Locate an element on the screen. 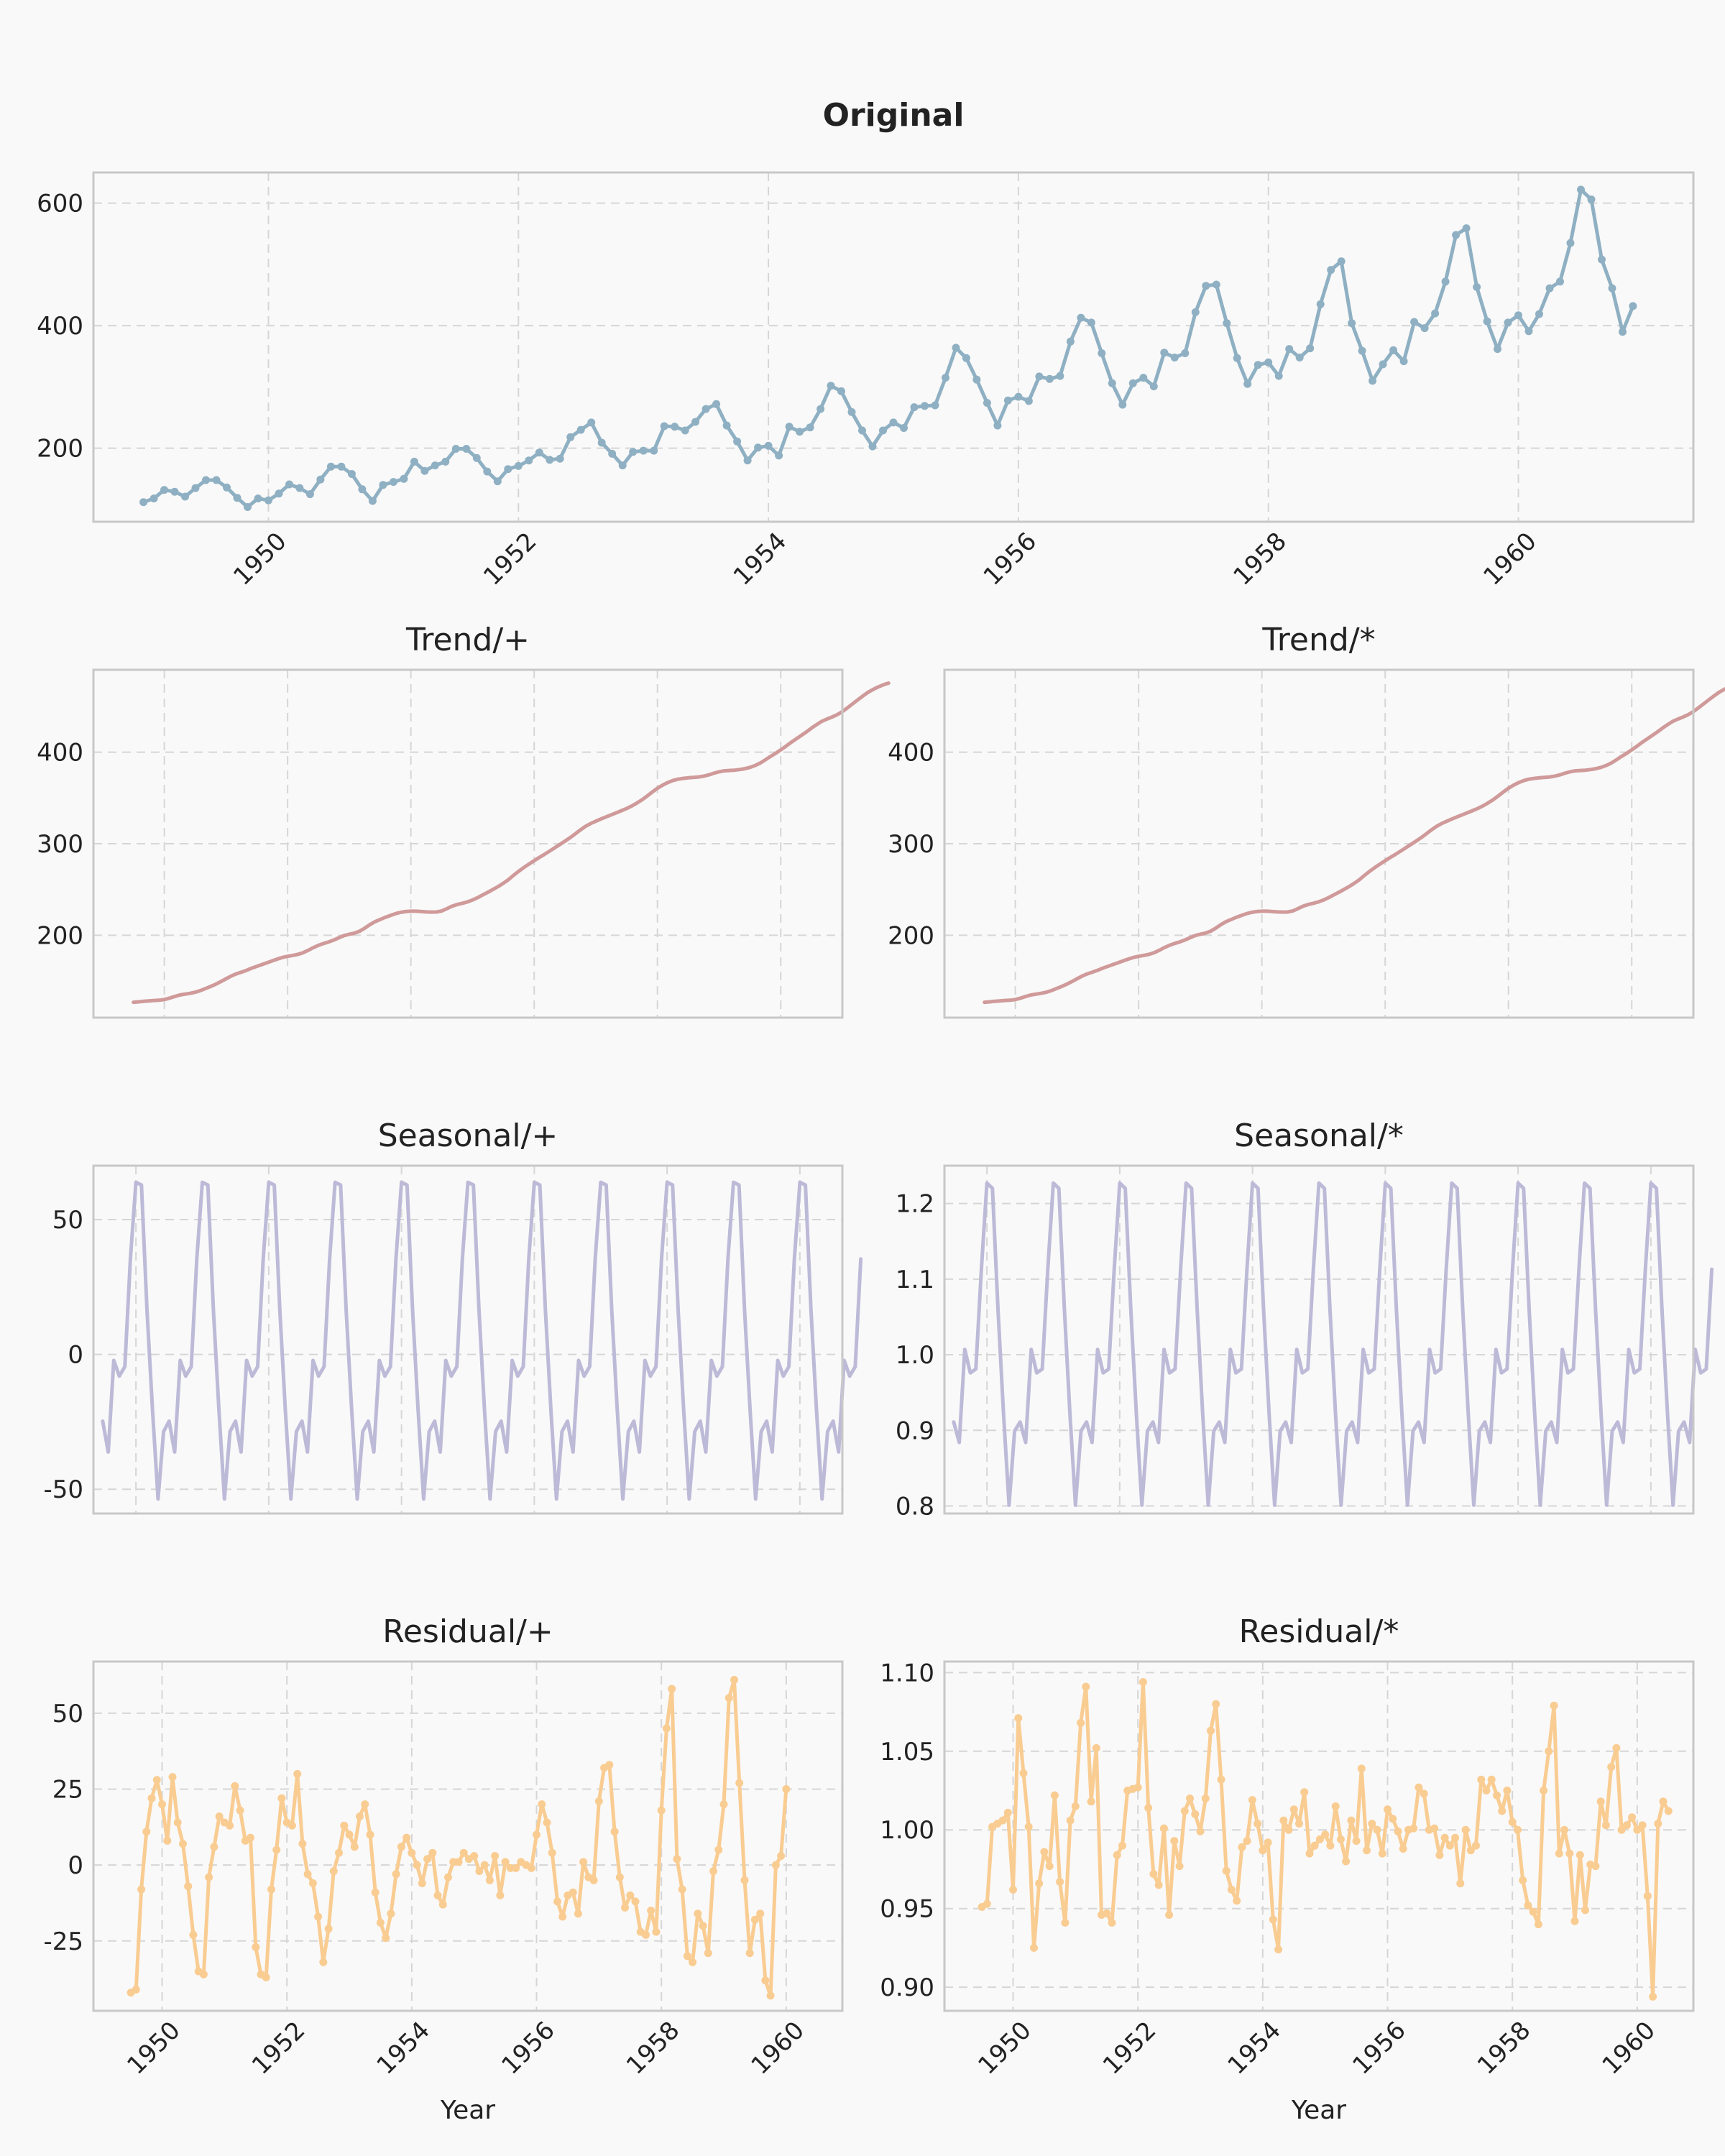 The image size is (1725, 2156). axes-frame is located at coordinates (1319, 844).